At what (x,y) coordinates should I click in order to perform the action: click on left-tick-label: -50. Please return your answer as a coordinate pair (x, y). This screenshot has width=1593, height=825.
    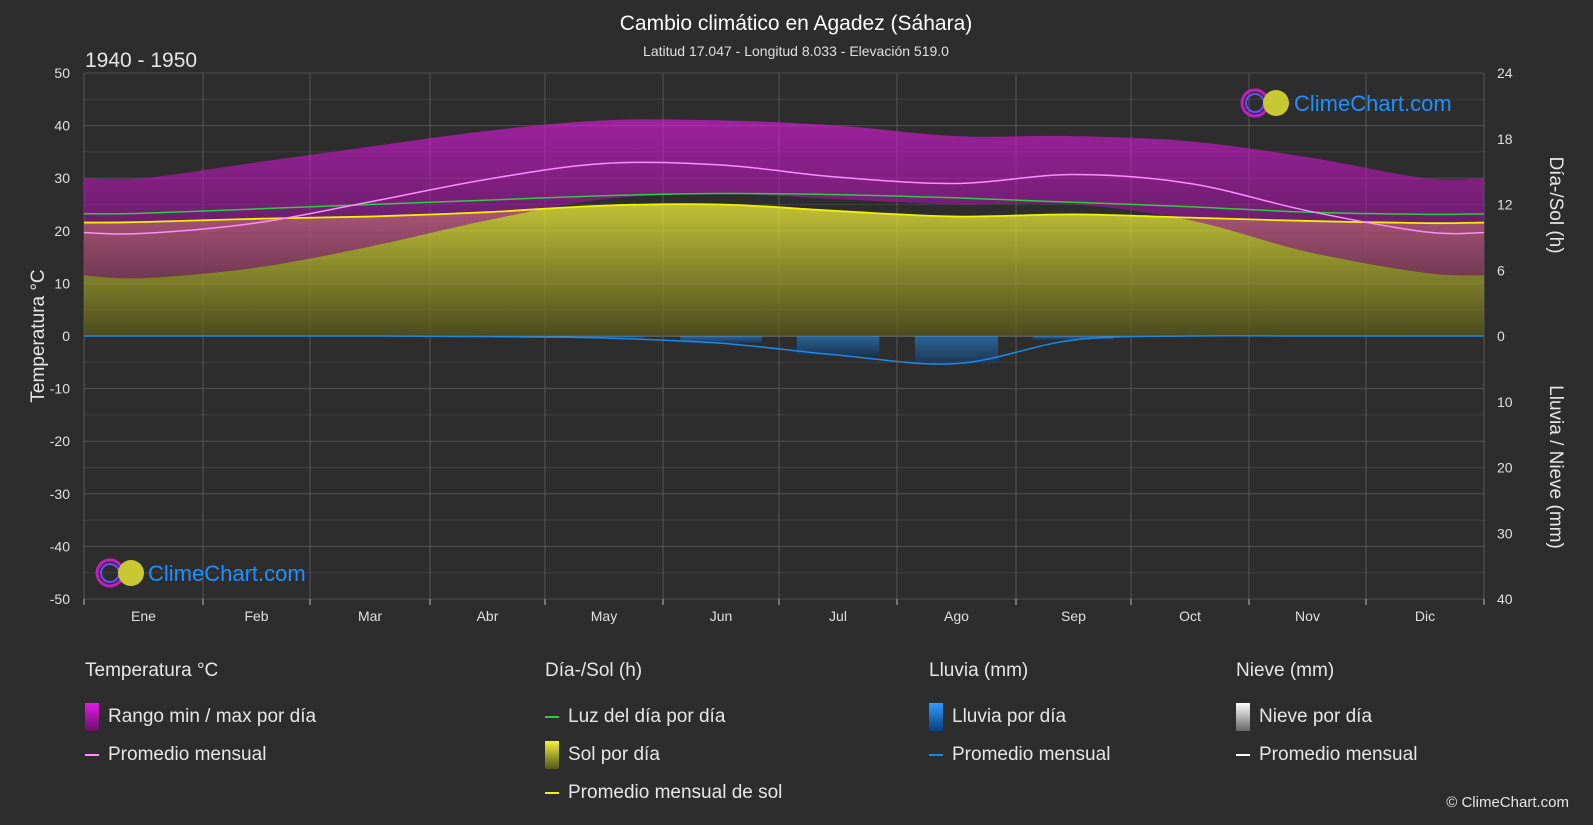
    Looking at the image, I should click on (60, 599).